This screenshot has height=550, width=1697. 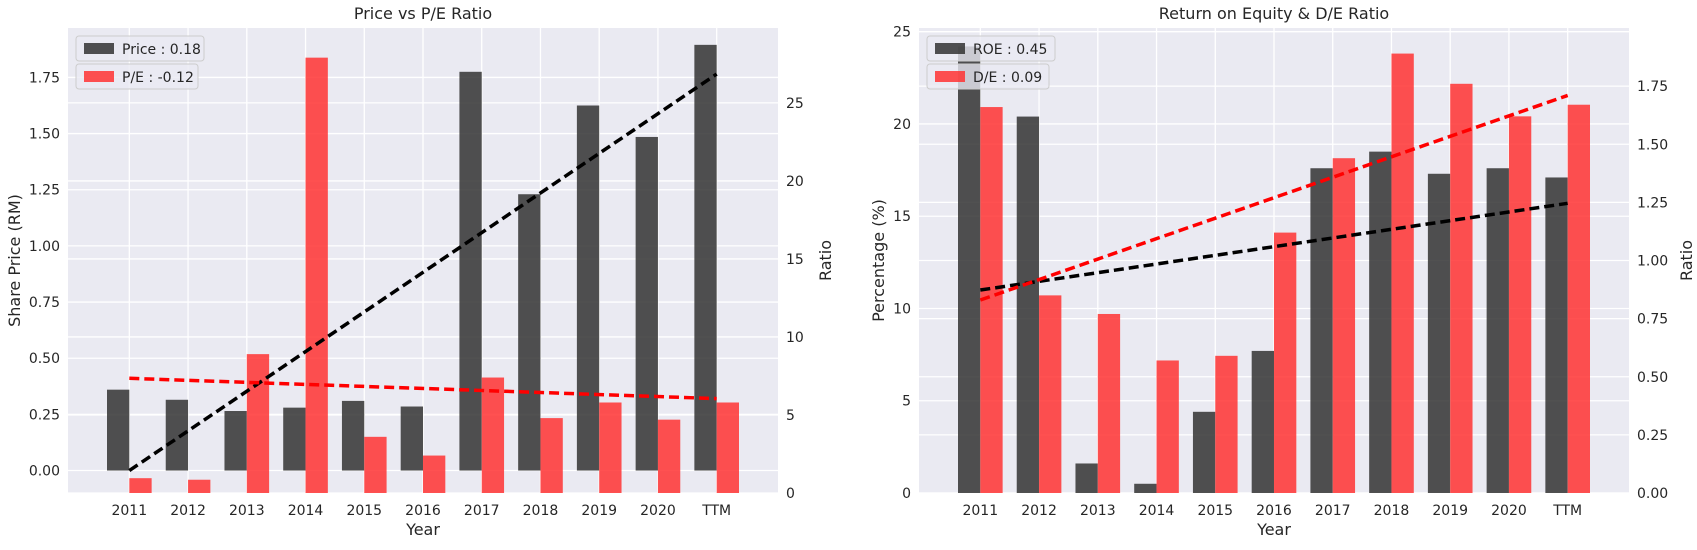 I want to click on bar-red-2020, so click(x=669, y=456).